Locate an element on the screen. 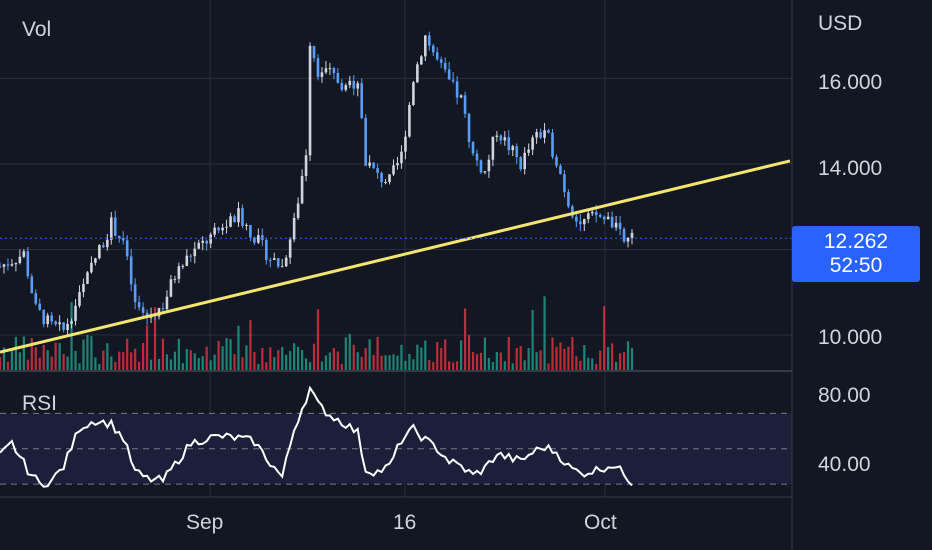  last-price-tag: 12.262 52:50 is located at coordinates (856, 254).